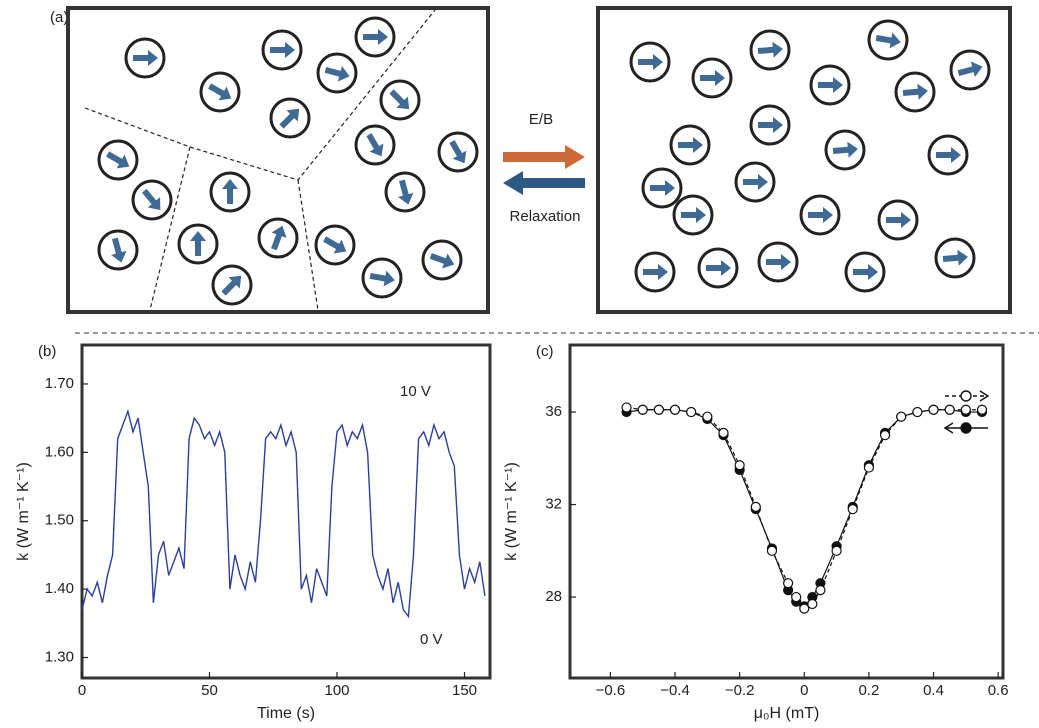 The image size is (1039, 728). Describe the element at coordinates (544, 157) in the screenshot. I see `arrow-forward` at that location.